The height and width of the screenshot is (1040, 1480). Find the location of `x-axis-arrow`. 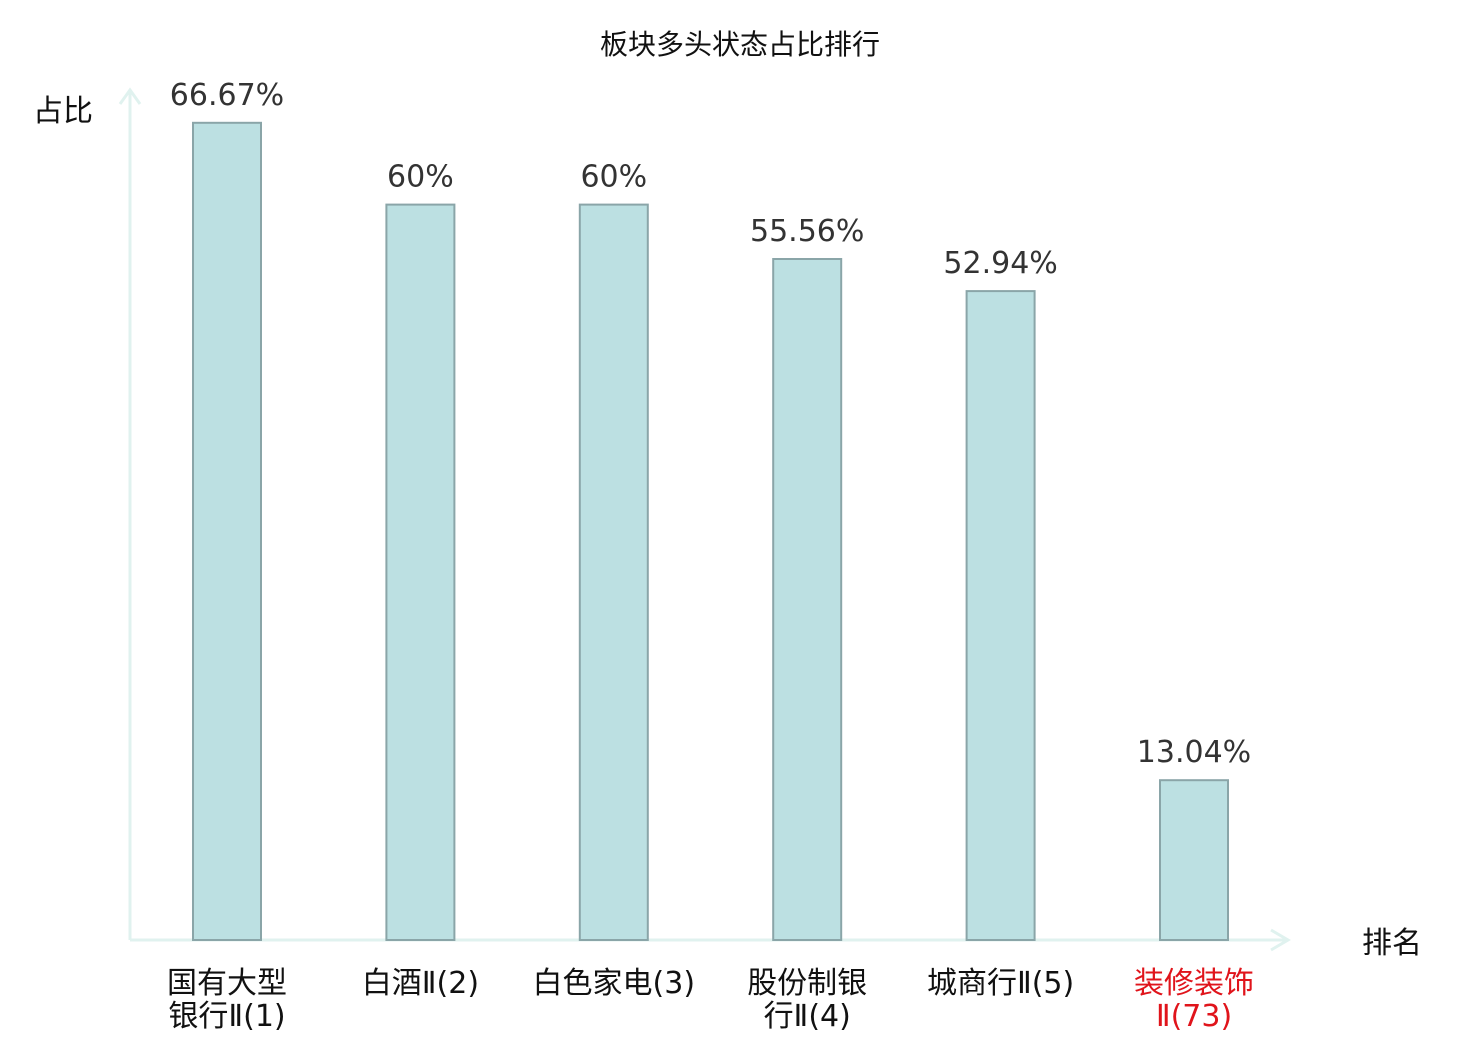

x-axis-arrow is located at coordinates (1280, 940).